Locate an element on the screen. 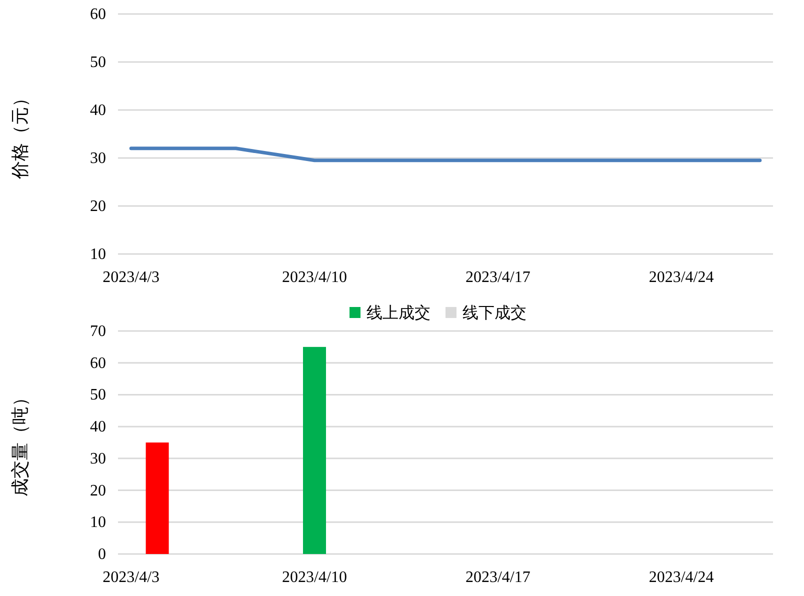  legend-label: 线下成交 is located at coordinates (494, 313).